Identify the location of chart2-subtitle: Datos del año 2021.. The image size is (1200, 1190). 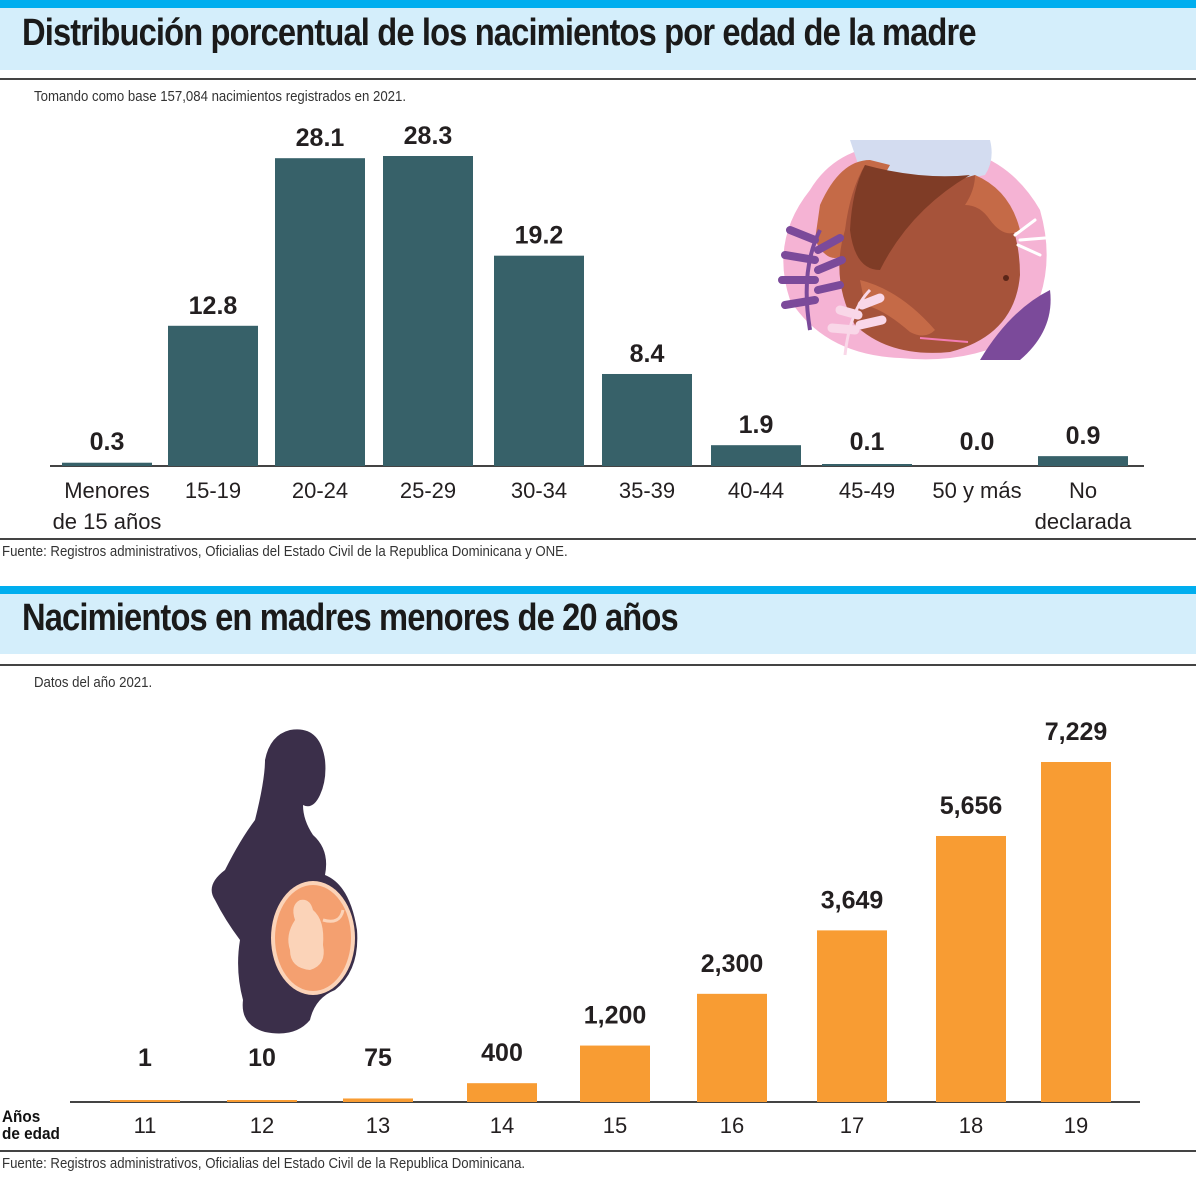
(93, 682).